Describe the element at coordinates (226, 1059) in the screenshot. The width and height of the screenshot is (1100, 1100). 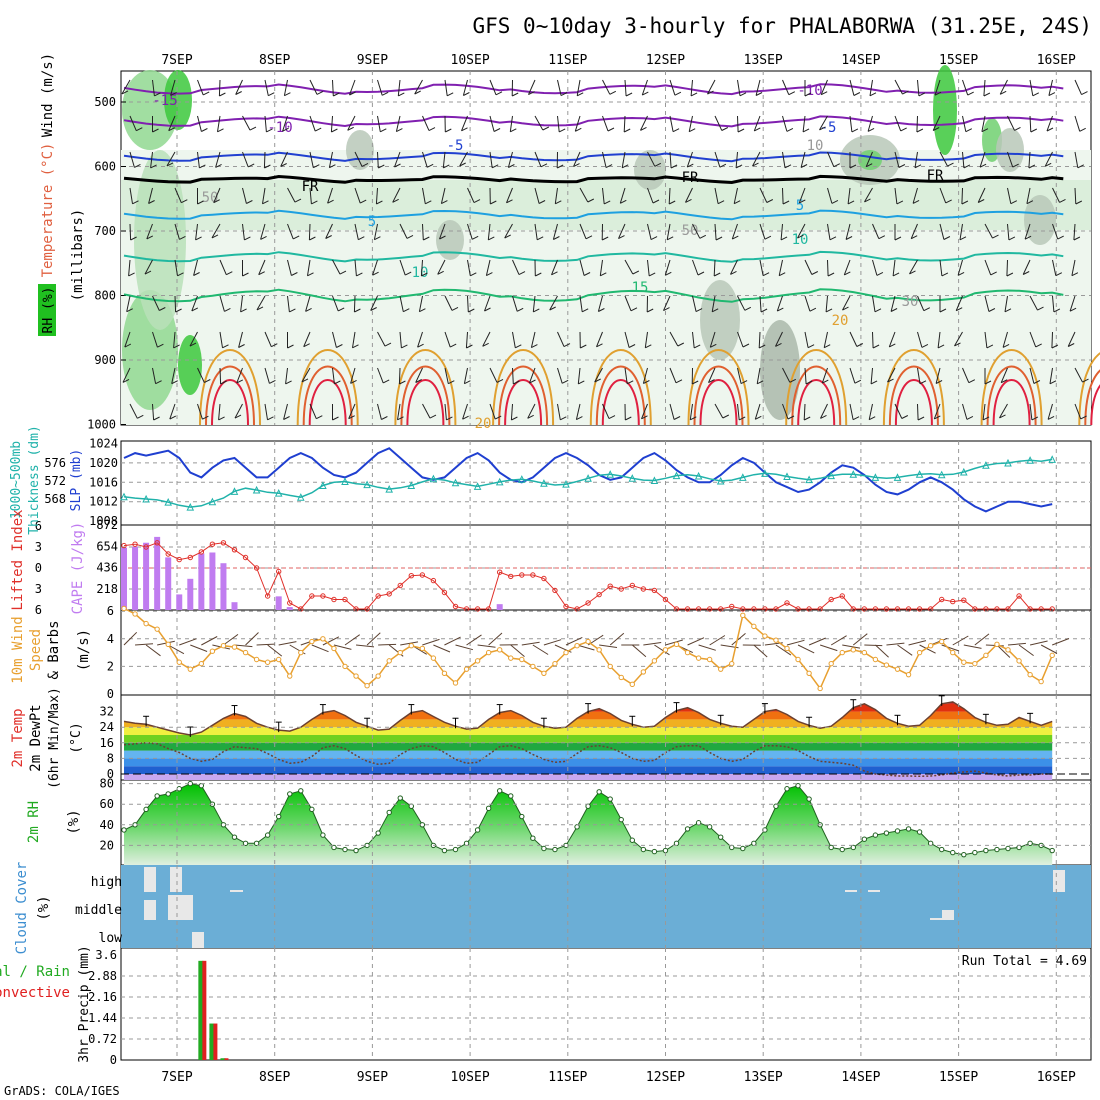
I see `precip-conv-bar` at that location.